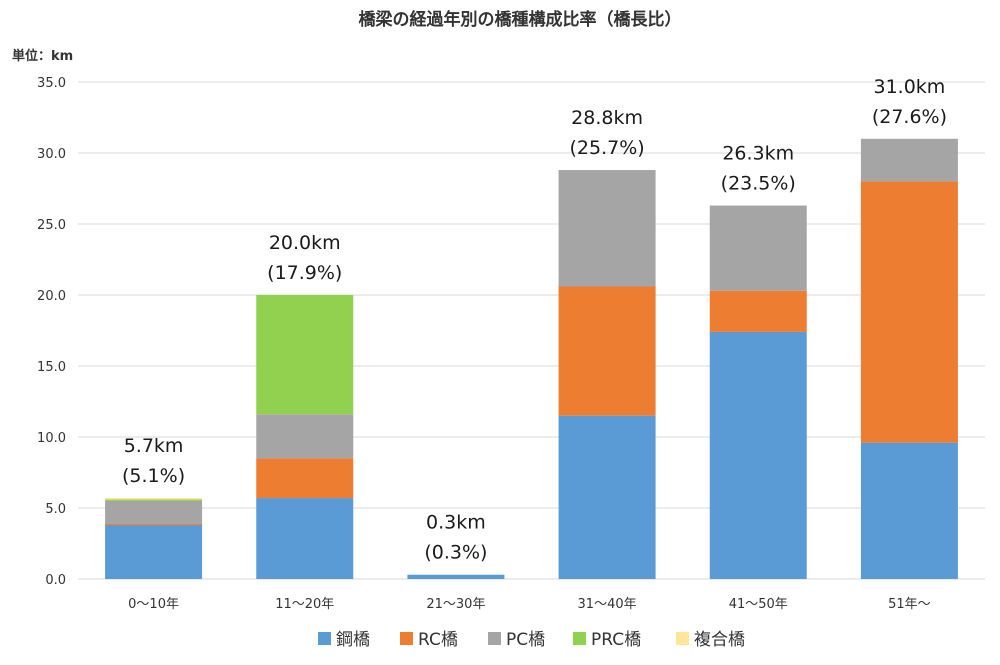 This screenshot has height=665, width=1000. What do you see at coordinates (520, 19) in the screenshot?
I see `chart-title: 橋梁の経過年別の橋種構成比率（橋長比）` at bounding box center [520, 19].